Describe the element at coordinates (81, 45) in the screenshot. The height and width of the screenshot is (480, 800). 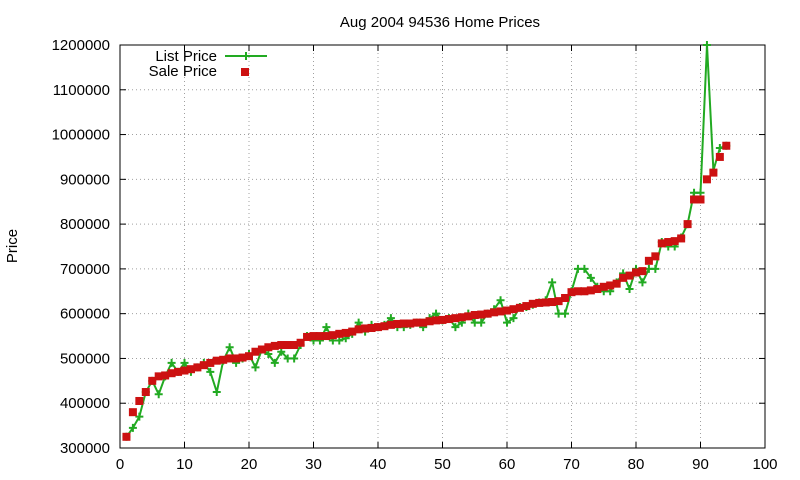
I see `y-tick-label: 1200000` at that location.